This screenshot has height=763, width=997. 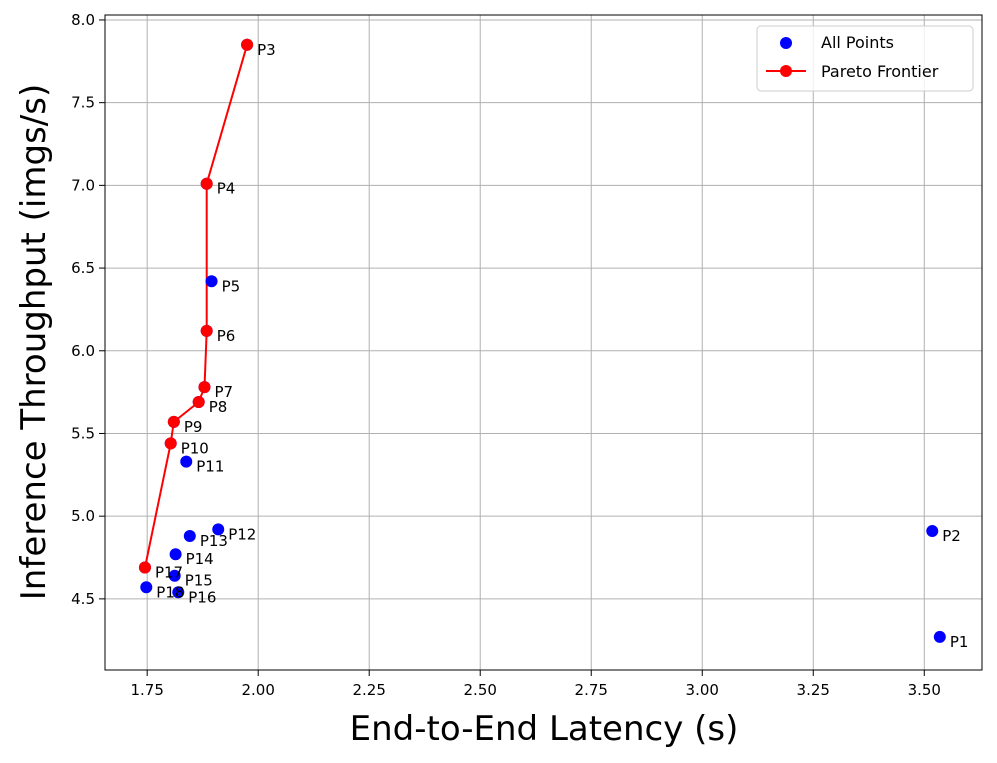 I want to click on point-p13, so click(x=189, y=536).